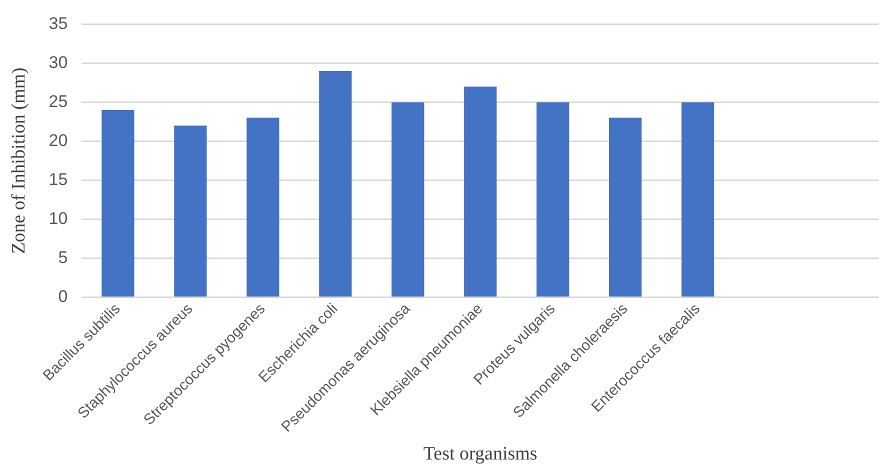  Describe the element at coordinates (58, 179) in the screenshot. I see `y-tick-label: 15` at that location.